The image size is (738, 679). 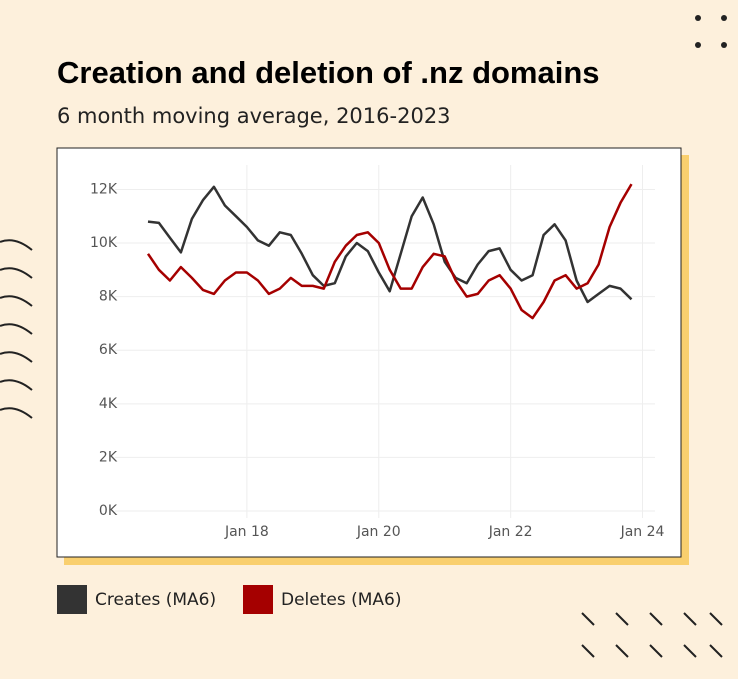 What do you see at coordinates (711, 31) in the screenshot?
I see `decoration` at bounding box center [711, 31].